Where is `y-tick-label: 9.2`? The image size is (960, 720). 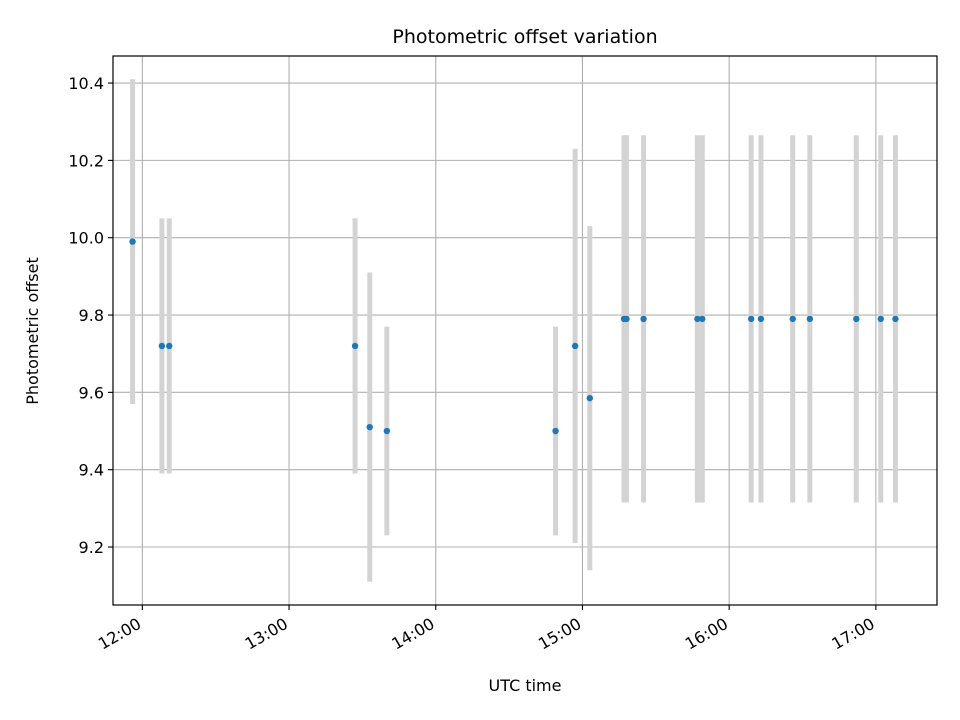
y-tick-label: 9.2 is located at coordinates (91, 547).